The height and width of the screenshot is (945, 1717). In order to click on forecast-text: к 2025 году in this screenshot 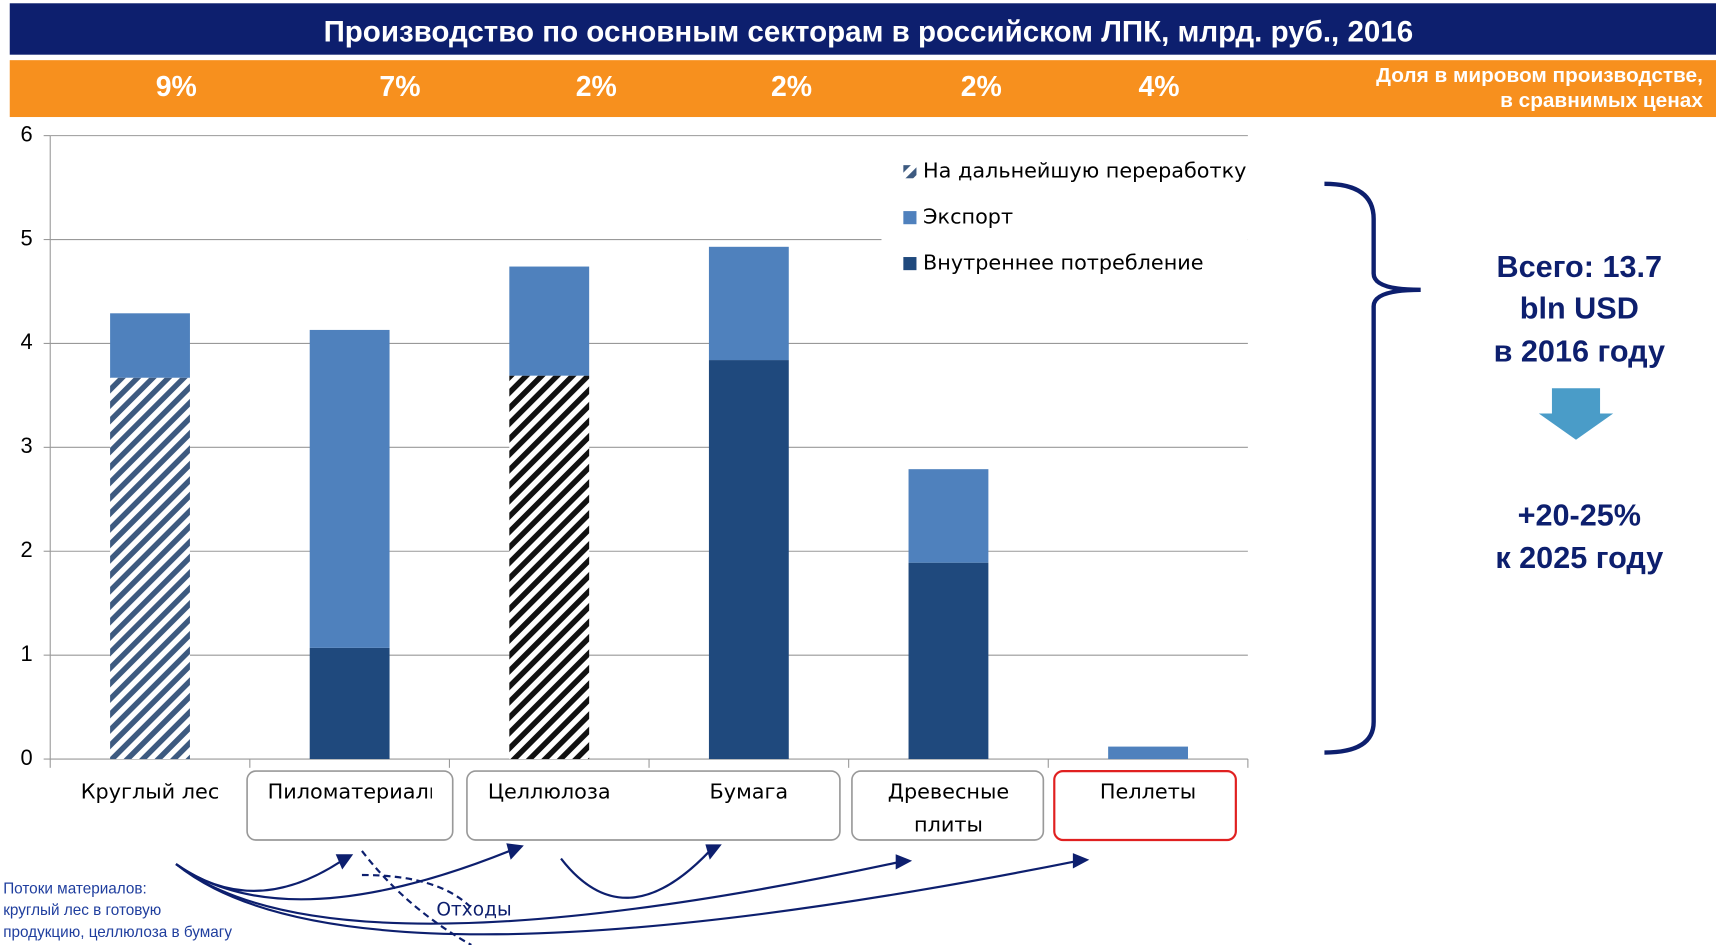, I will do `click(1579, 558)`.